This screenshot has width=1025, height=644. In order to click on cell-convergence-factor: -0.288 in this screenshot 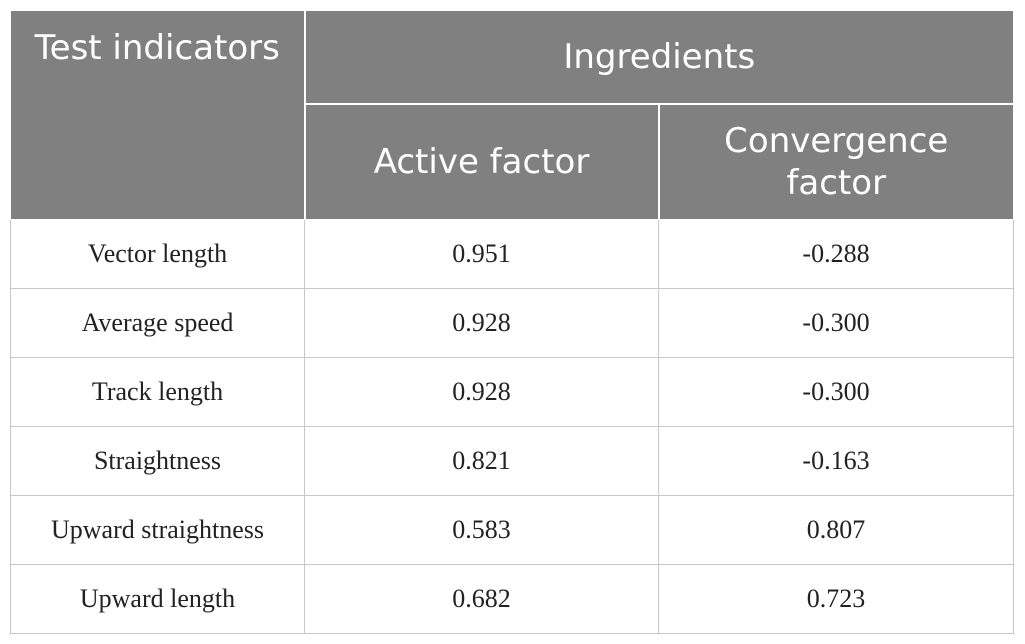, I will do `click(836, 254)`.